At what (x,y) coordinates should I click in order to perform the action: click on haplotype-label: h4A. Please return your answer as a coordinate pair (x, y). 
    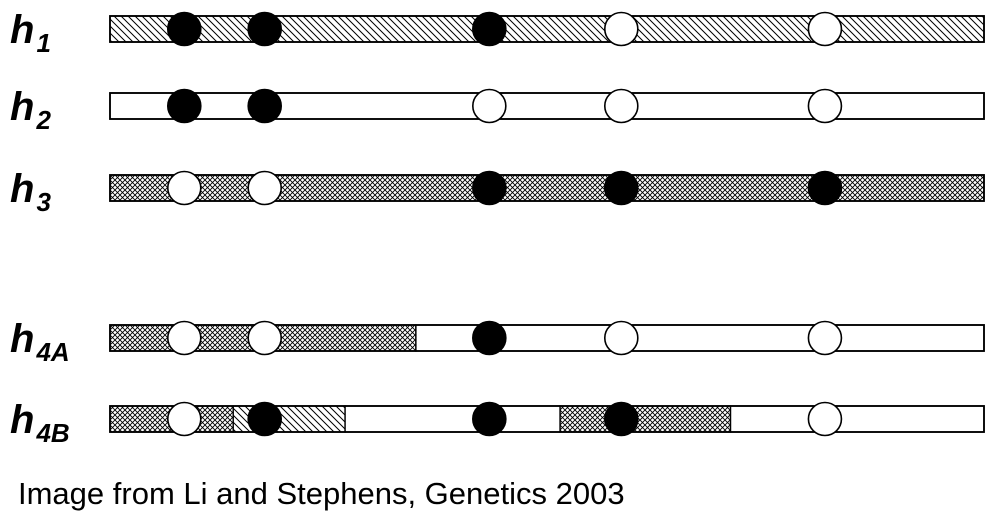
    Looking at the image, I should click on (40, 342).